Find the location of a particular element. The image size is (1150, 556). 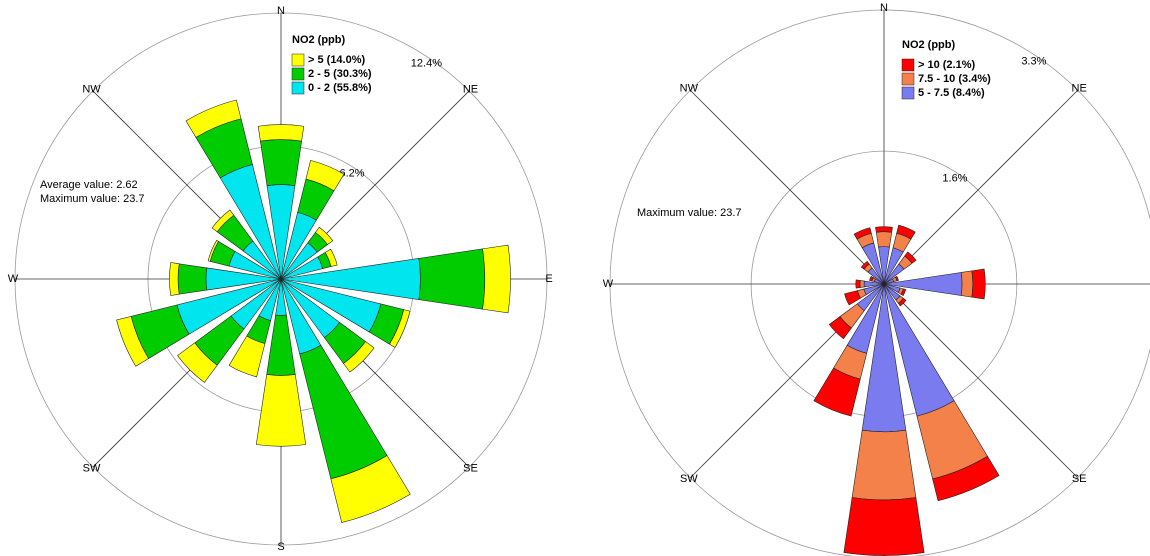

legend-label: > 5 (14.0%) is located at coordinates (337, 60).